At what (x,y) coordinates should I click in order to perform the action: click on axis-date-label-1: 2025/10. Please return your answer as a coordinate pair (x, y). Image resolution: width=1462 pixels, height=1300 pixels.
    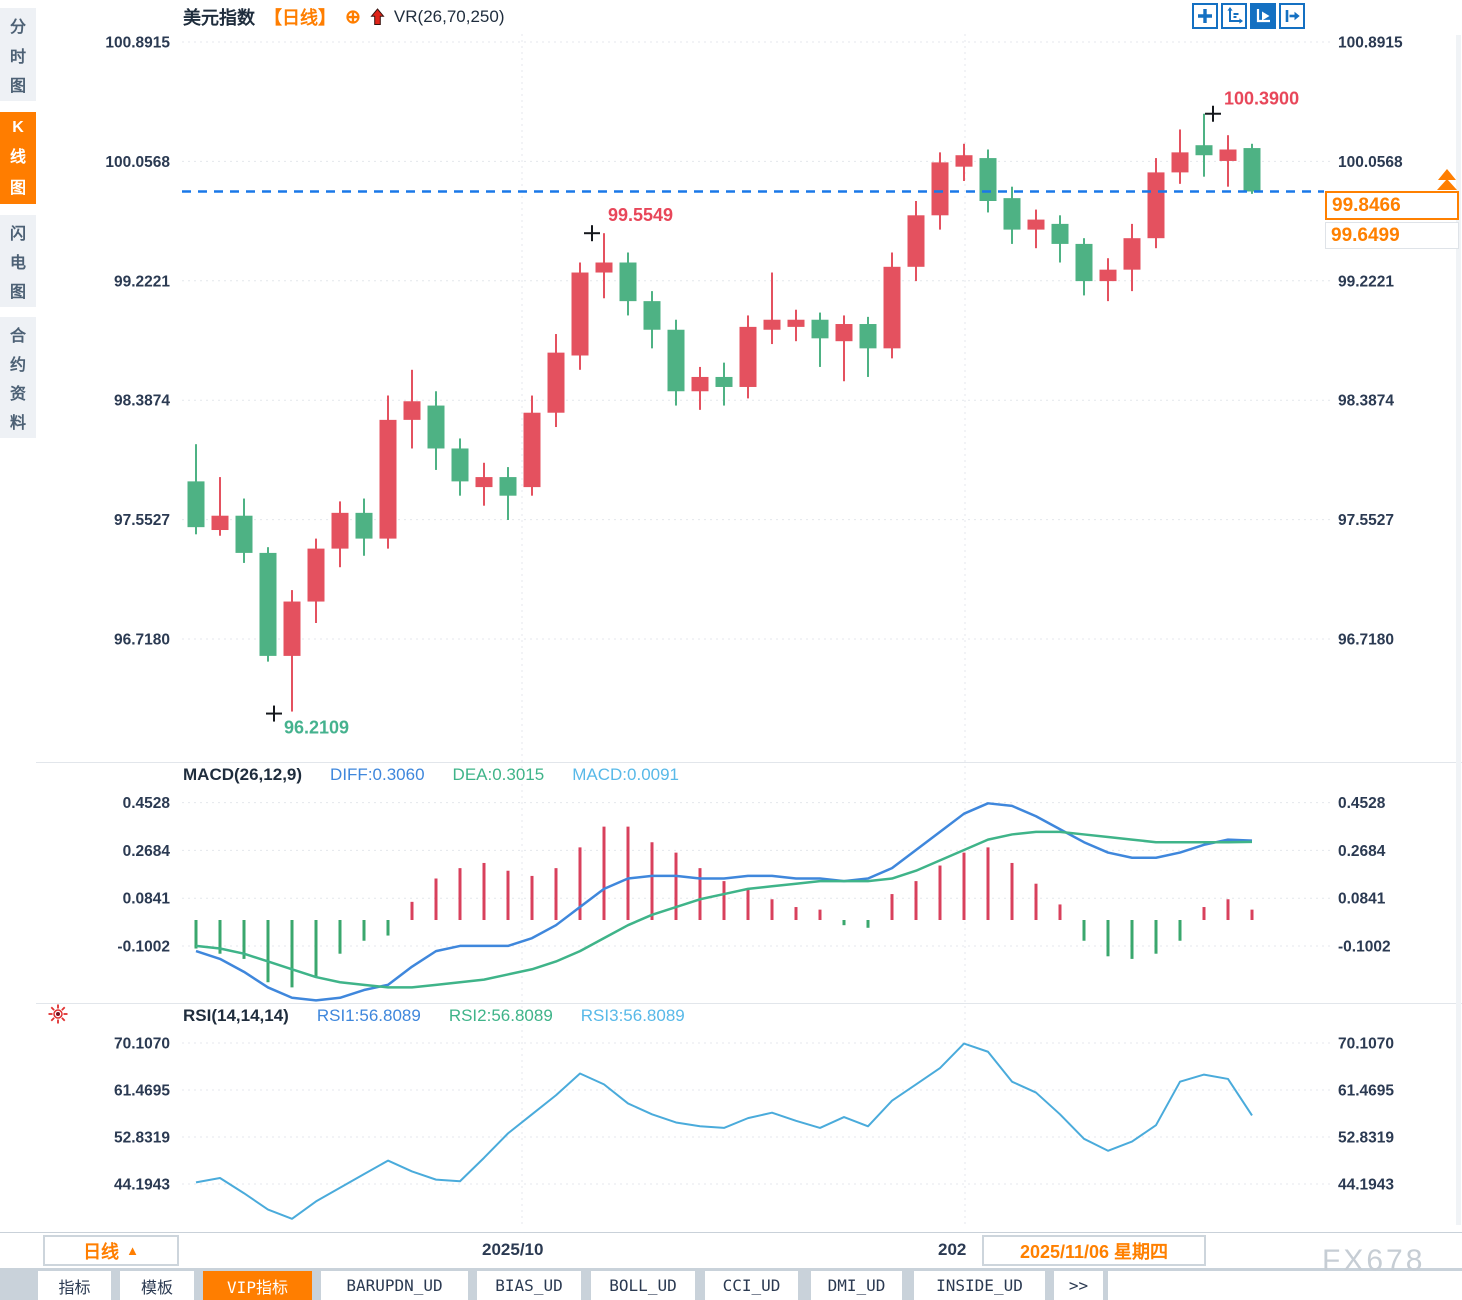
    Looking at the image, I should click on (513, 1249).